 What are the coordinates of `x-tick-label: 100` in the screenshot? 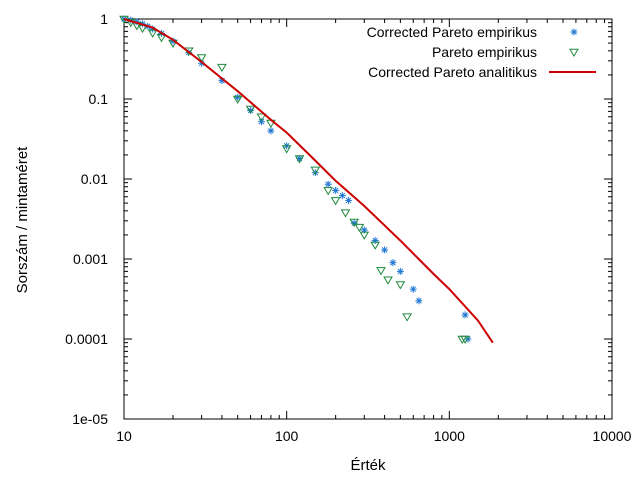 It's located at (287, 436).